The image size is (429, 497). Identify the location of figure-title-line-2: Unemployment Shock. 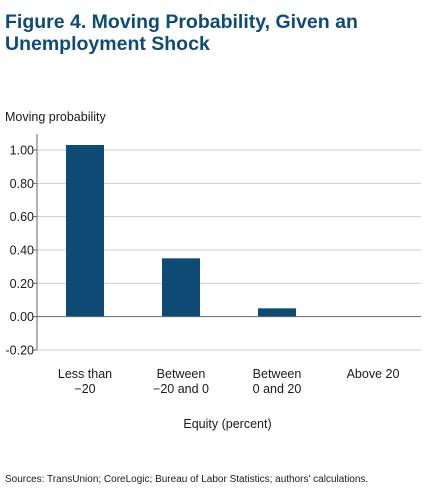
(107, 44).